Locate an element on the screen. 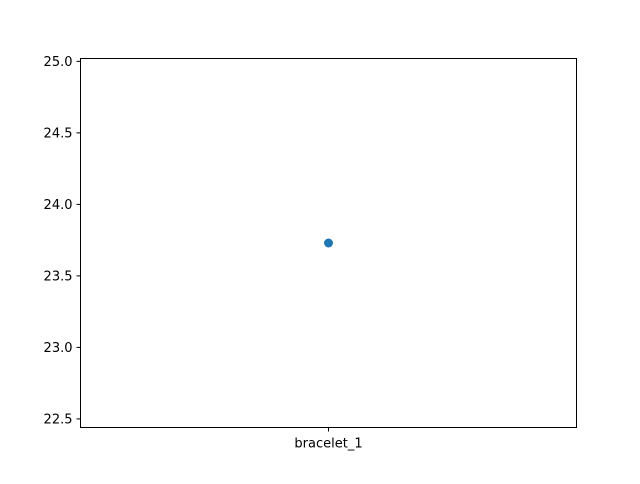  x-tick-label: bracelet_1 is located at coordinates (328, 444).